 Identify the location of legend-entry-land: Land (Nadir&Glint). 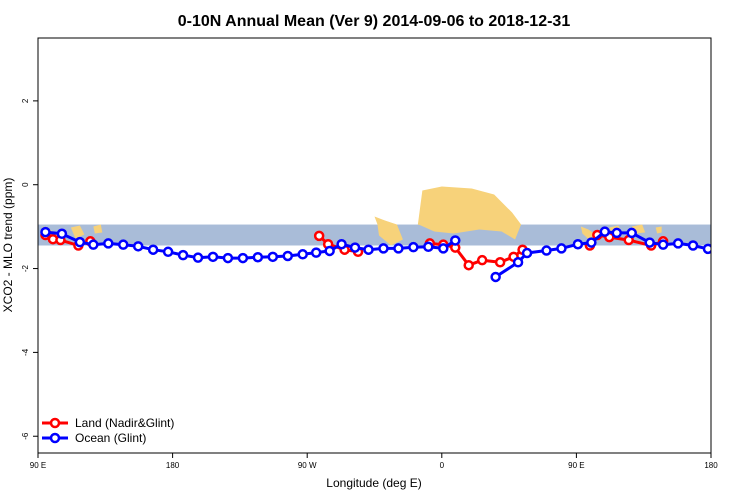
(108, 423).